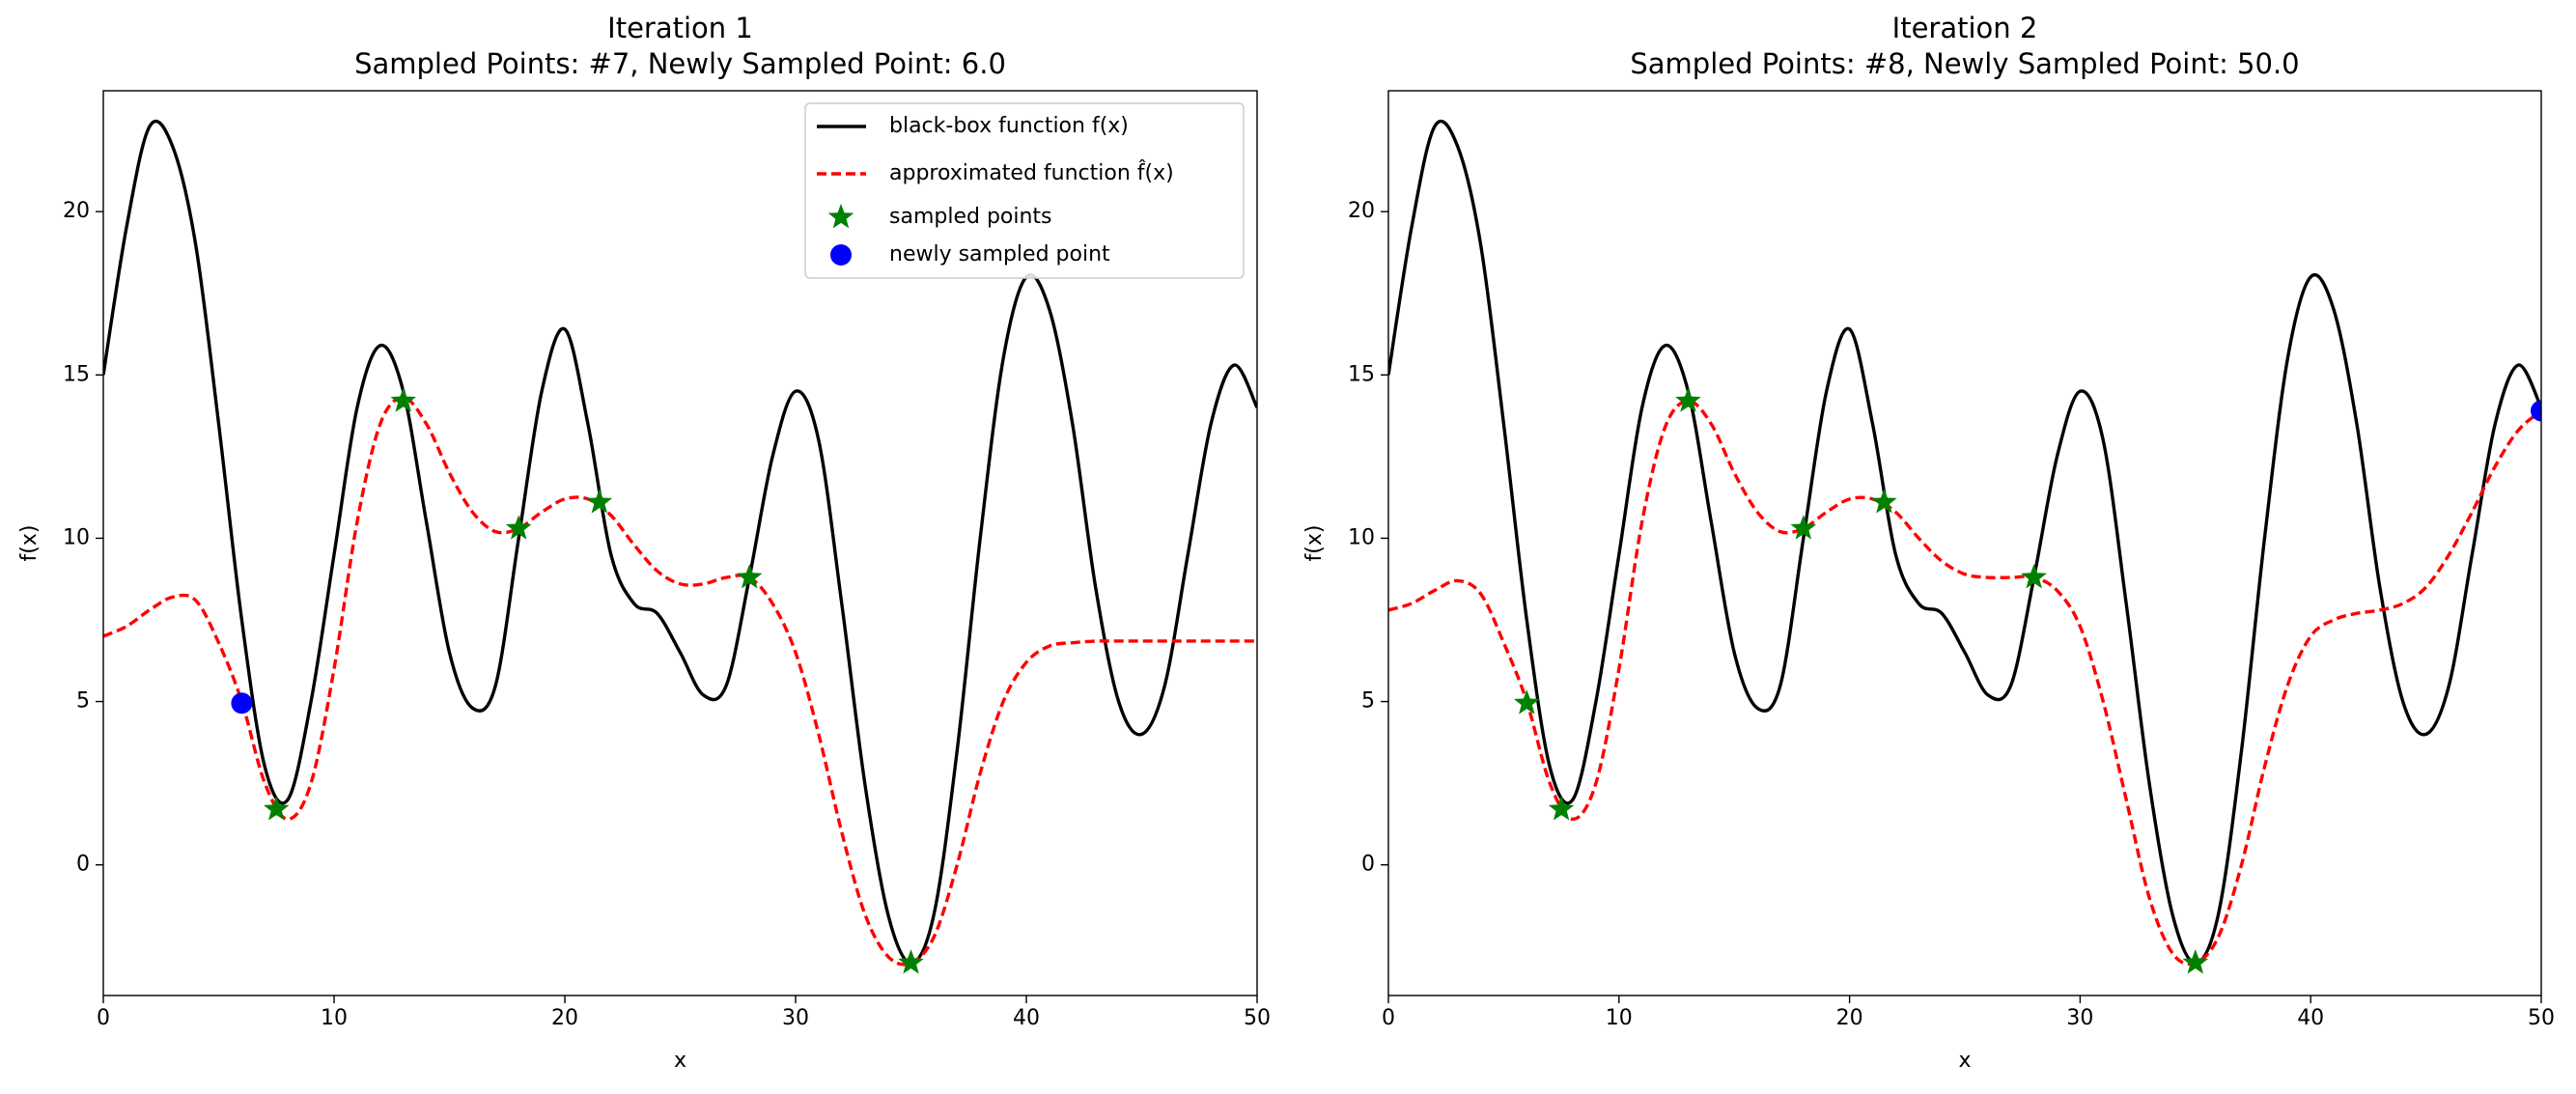  What do you see at coordinates (680, 28) in the screenshot?
I see `chart-title: Iteration 1` at bounding box center [680, 28].